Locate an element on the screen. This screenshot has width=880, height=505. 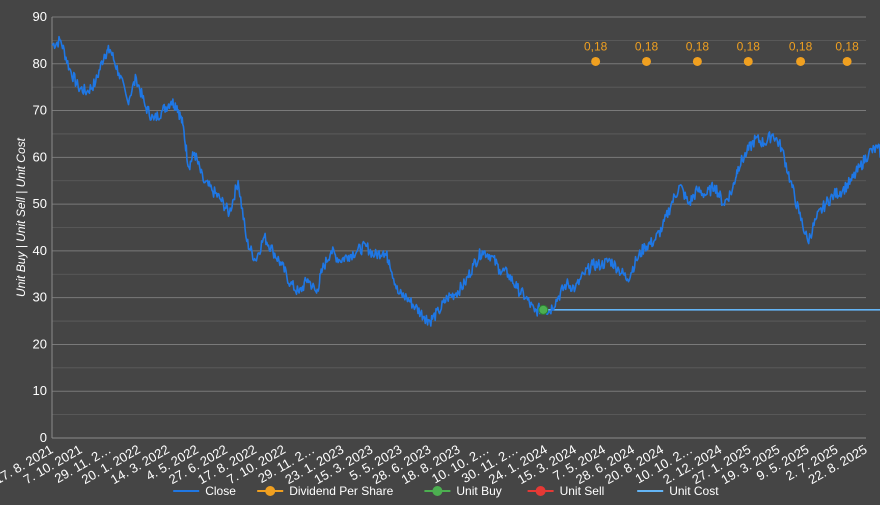
legend-item: Dividend Per Share is located at coordinates (325, 491).